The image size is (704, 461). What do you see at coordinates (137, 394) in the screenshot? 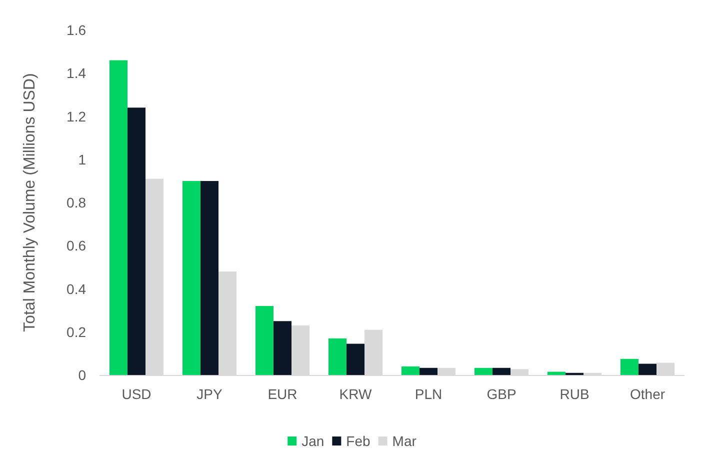
I see `x-tick-label: USD` at bounding box center [137, 394].